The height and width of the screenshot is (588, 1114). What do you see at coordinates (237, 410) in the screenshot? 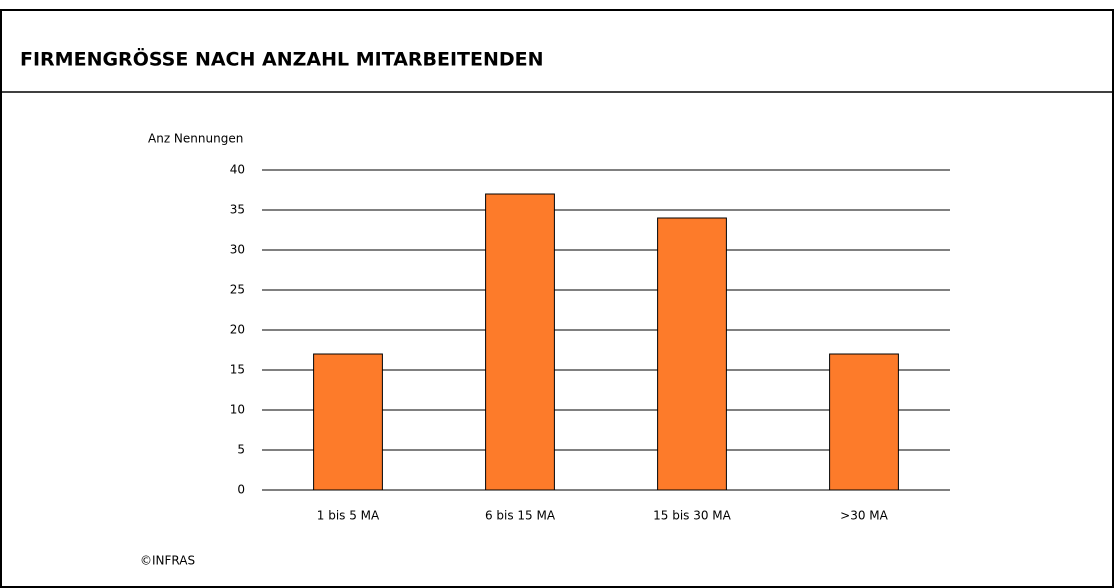
I see `y-tick-label: 10` at bounding box center [237, 410].